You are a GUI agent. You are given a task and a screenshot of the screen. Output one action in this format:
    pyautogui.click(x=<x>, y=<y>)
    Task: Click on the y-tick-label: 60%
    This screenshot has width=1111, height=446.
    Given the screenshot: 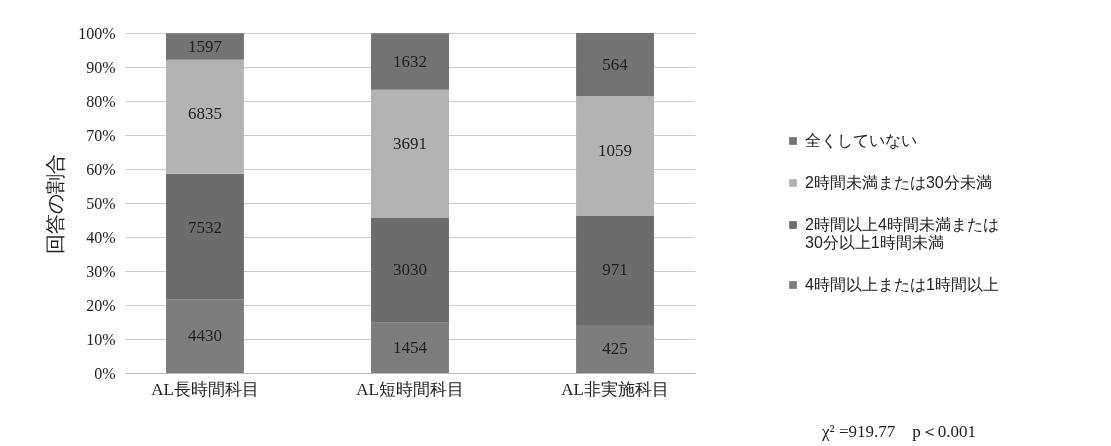 What is the action you would take?
    pyautogui.click(x=101, y=169)
    